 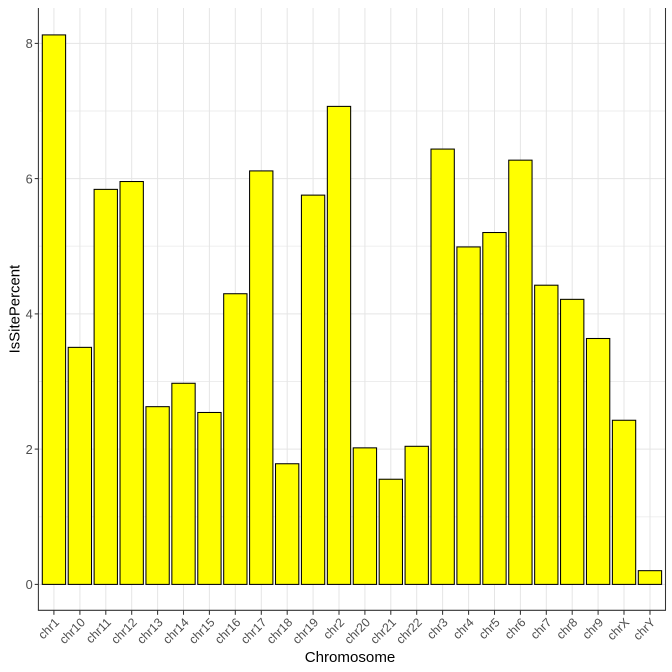 What do you see at coordinates (29, 584) in the screenshot?
I see `svg-text: 0` at bounding box center [29, 584].